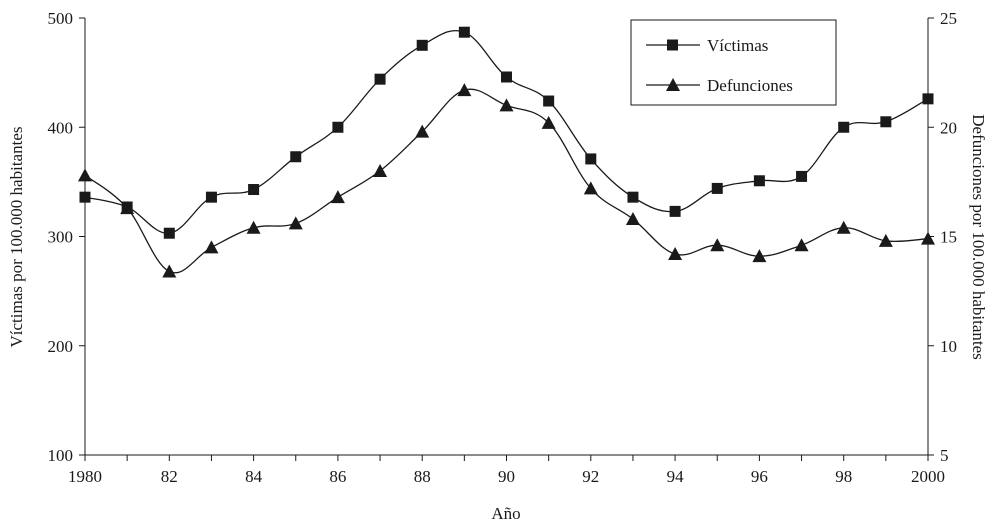  Describe the element at coordinates (590, 476) in the screenshot. I see `x-tick-label: 92` at that location.